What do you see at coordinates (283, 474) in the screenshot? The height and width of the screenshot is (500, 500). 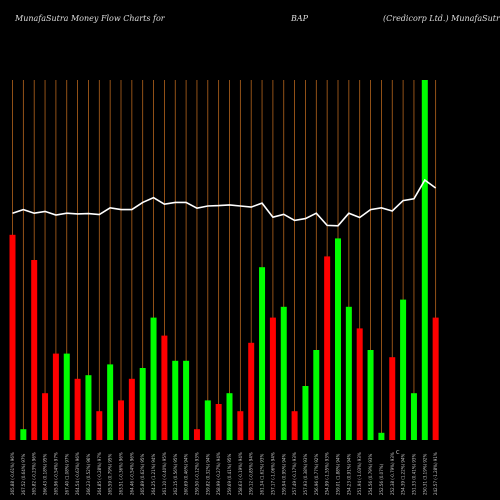 I see `x-tick-label: 259.94 (0.95%) 94%` at bounding box center [283, 474].